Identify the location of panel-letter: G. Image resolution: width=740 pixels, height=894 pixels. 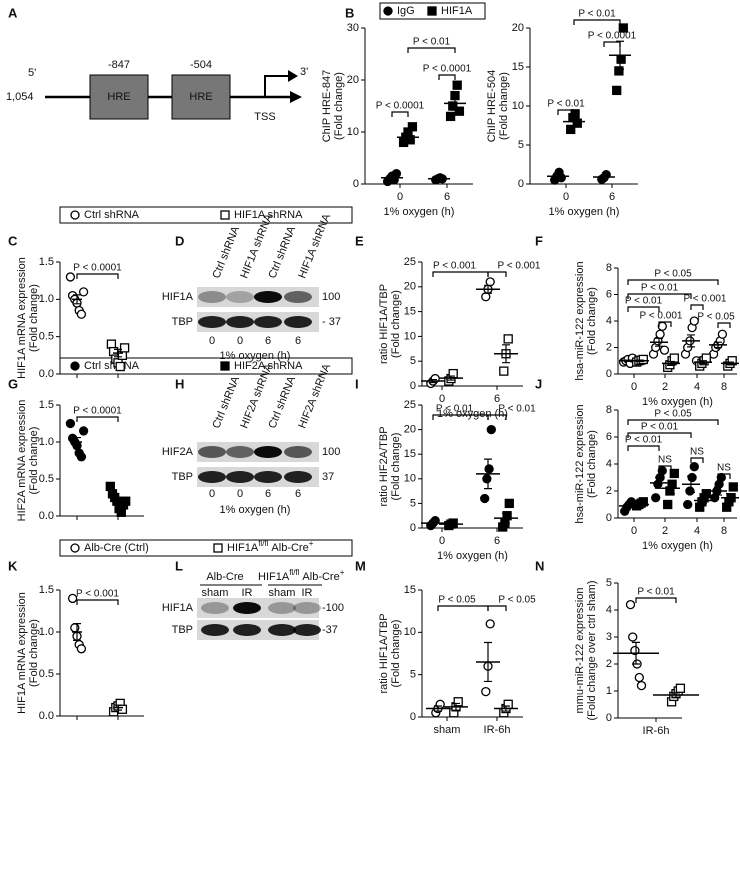
(13, 383).